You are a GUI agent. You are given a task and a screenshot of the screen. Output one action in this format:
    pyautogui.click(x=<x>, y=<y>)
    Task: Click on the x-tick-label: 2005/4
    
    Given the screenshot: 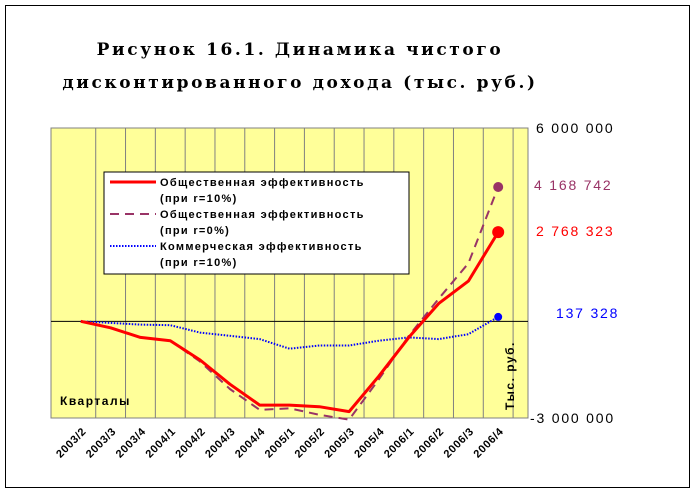 What is the action you would take?
    pyautogui.click(x=369, y=442)
    